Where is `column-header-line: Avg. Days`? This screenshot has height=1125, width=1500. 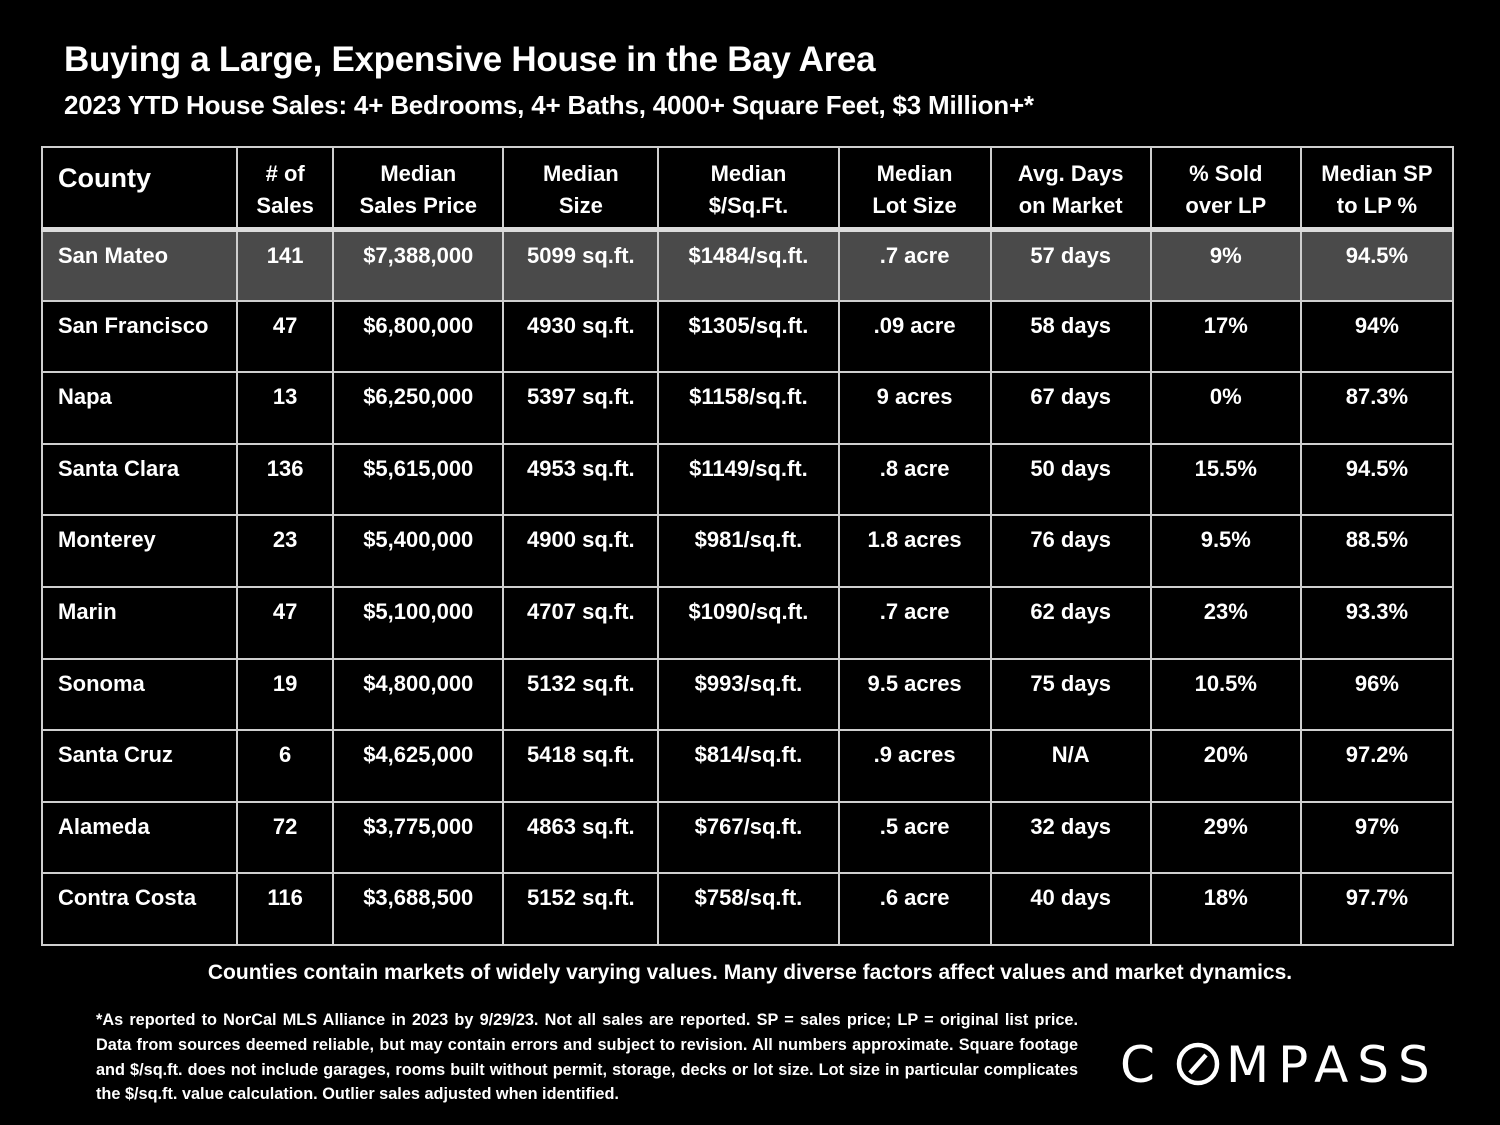
column-header-line: Avg. Days is located at coordinates (1070, 173).